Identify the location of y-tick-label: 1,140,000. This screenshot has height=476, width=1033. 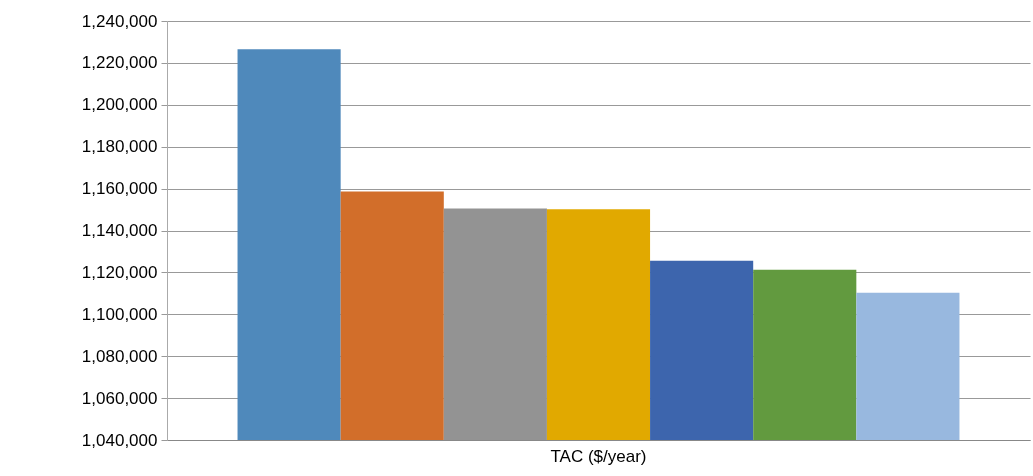
(119, 230).